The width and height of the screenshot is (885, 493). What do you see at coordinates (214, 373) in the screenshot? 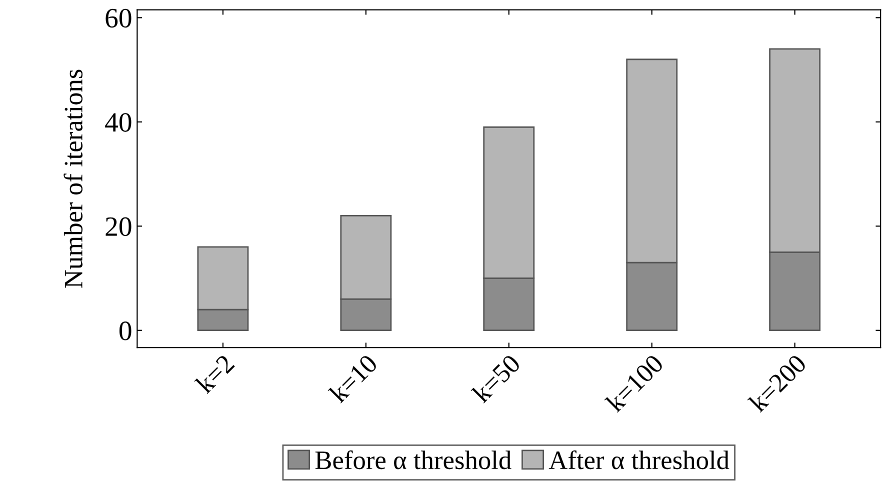
I see `x-tick-label: k=2` at bounding box center [214, 373].